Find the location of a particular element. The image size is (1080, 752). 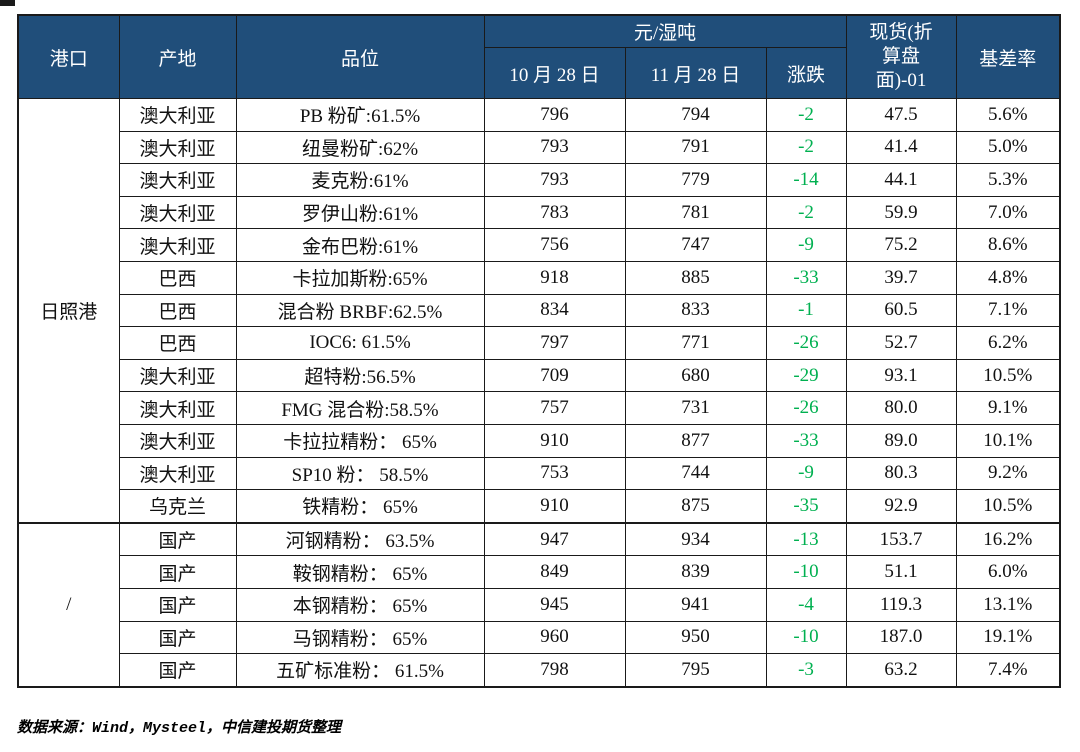

cell-price-oct28: 783 is located at coordinates (554, 212).